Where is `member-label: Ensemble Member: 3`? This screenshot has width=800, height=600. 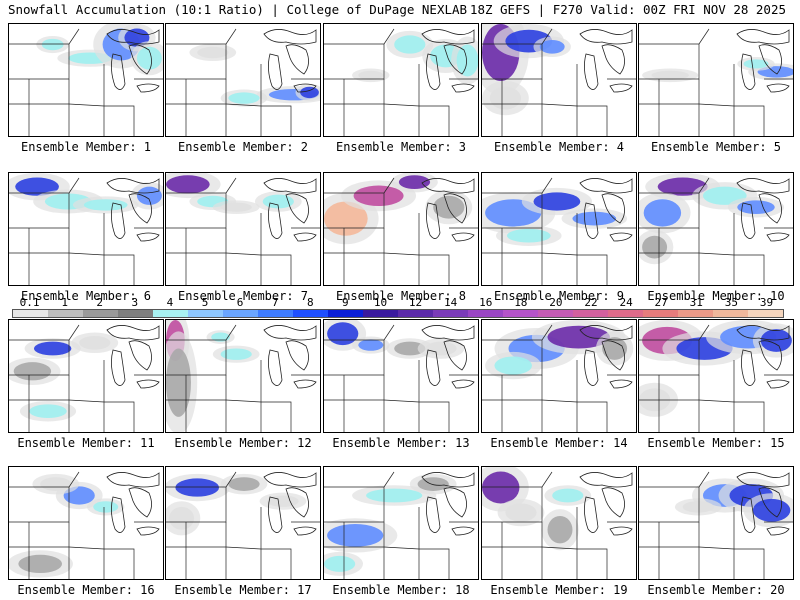
member-label: Ensemble Member: 3 is located at coordinates (401, 147).